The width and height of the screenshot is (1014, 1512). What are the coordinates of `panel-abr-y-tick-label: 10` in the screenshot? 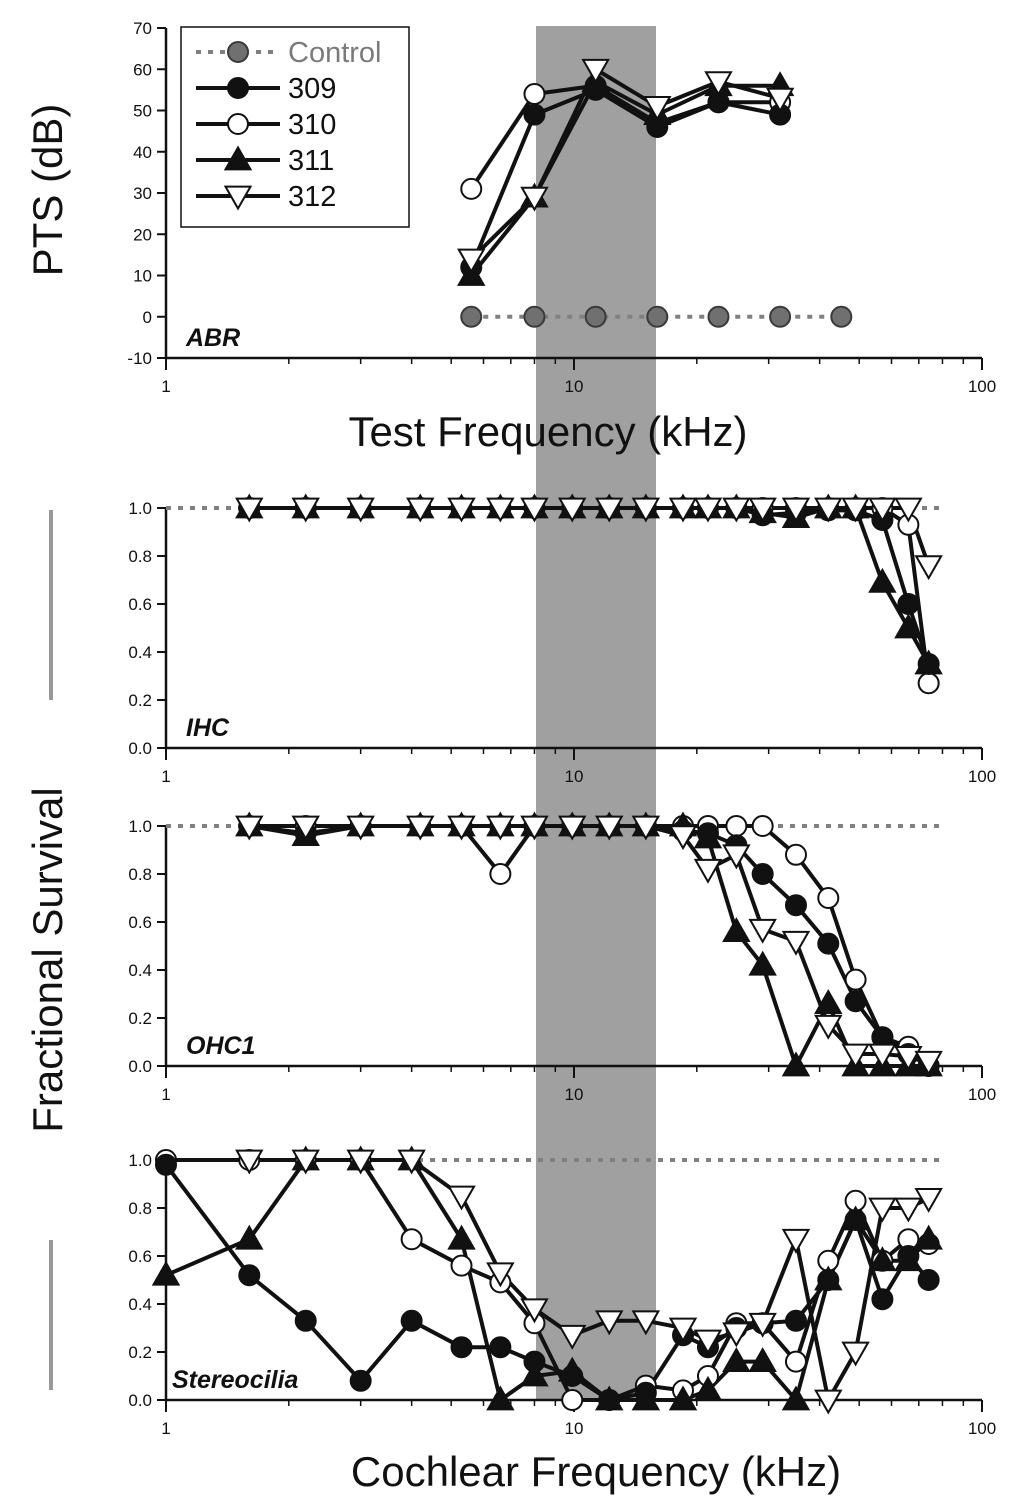 It's located at (142, 276).